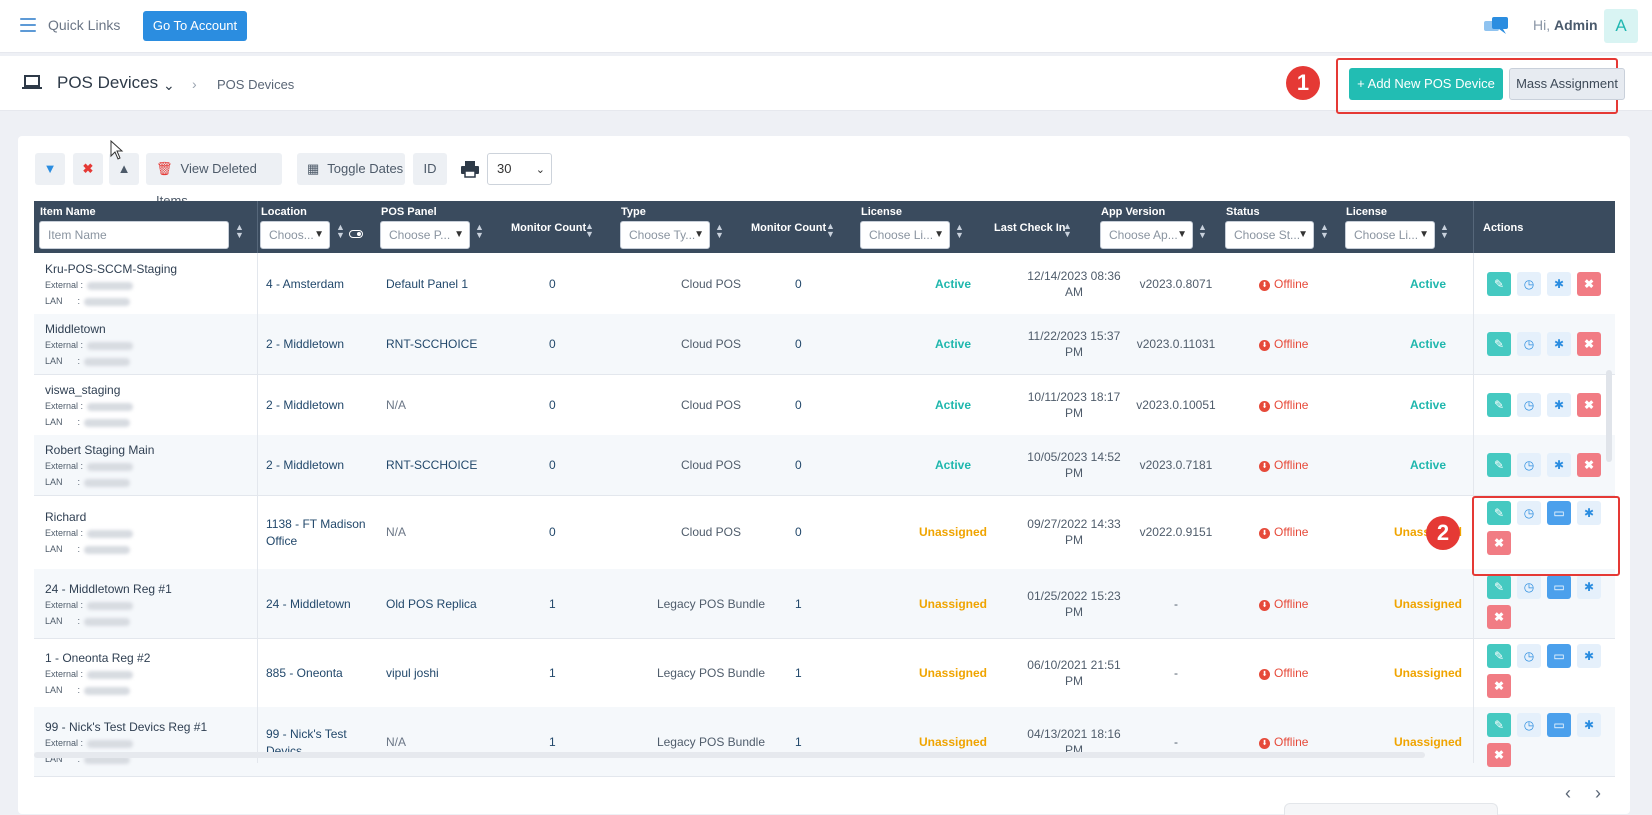 The height and width of the screenshot is (815, 1652). Describe the element at coordinates (68, 212) in the screenshot. I see `col-item-name: Item Name` at that location.